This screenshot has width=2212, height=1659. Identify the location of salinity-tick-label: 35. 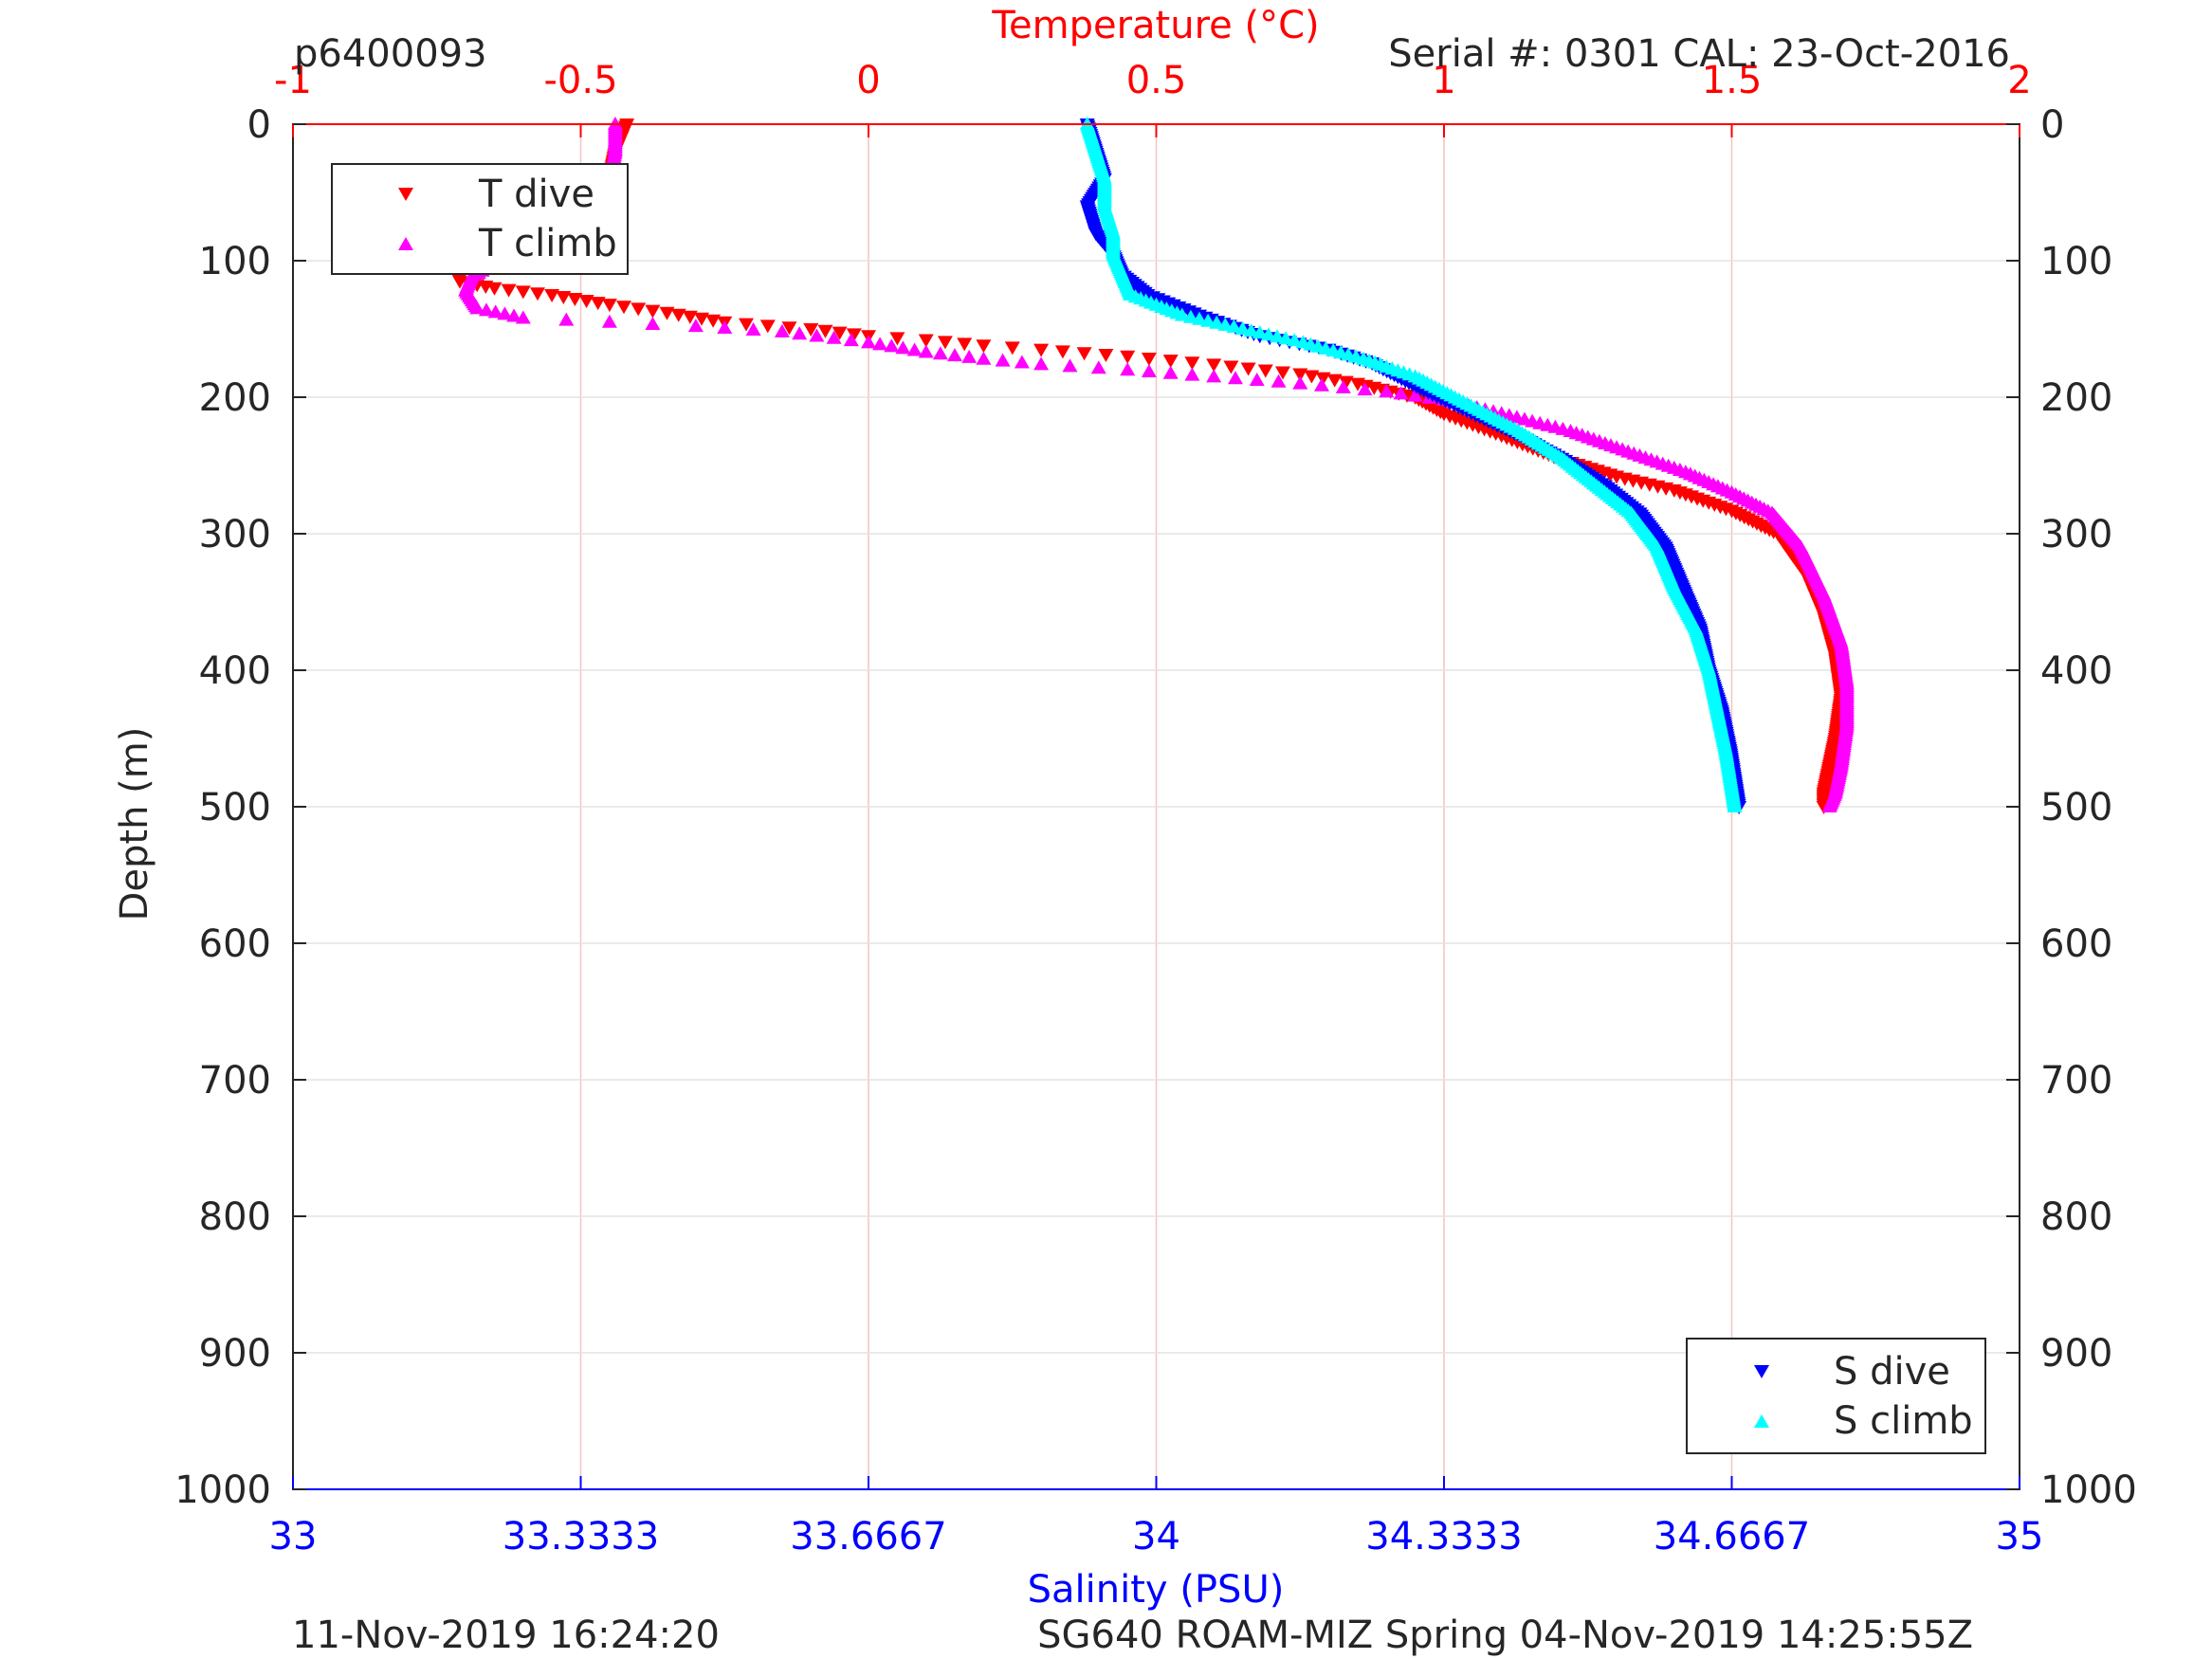
(2020, 1537).